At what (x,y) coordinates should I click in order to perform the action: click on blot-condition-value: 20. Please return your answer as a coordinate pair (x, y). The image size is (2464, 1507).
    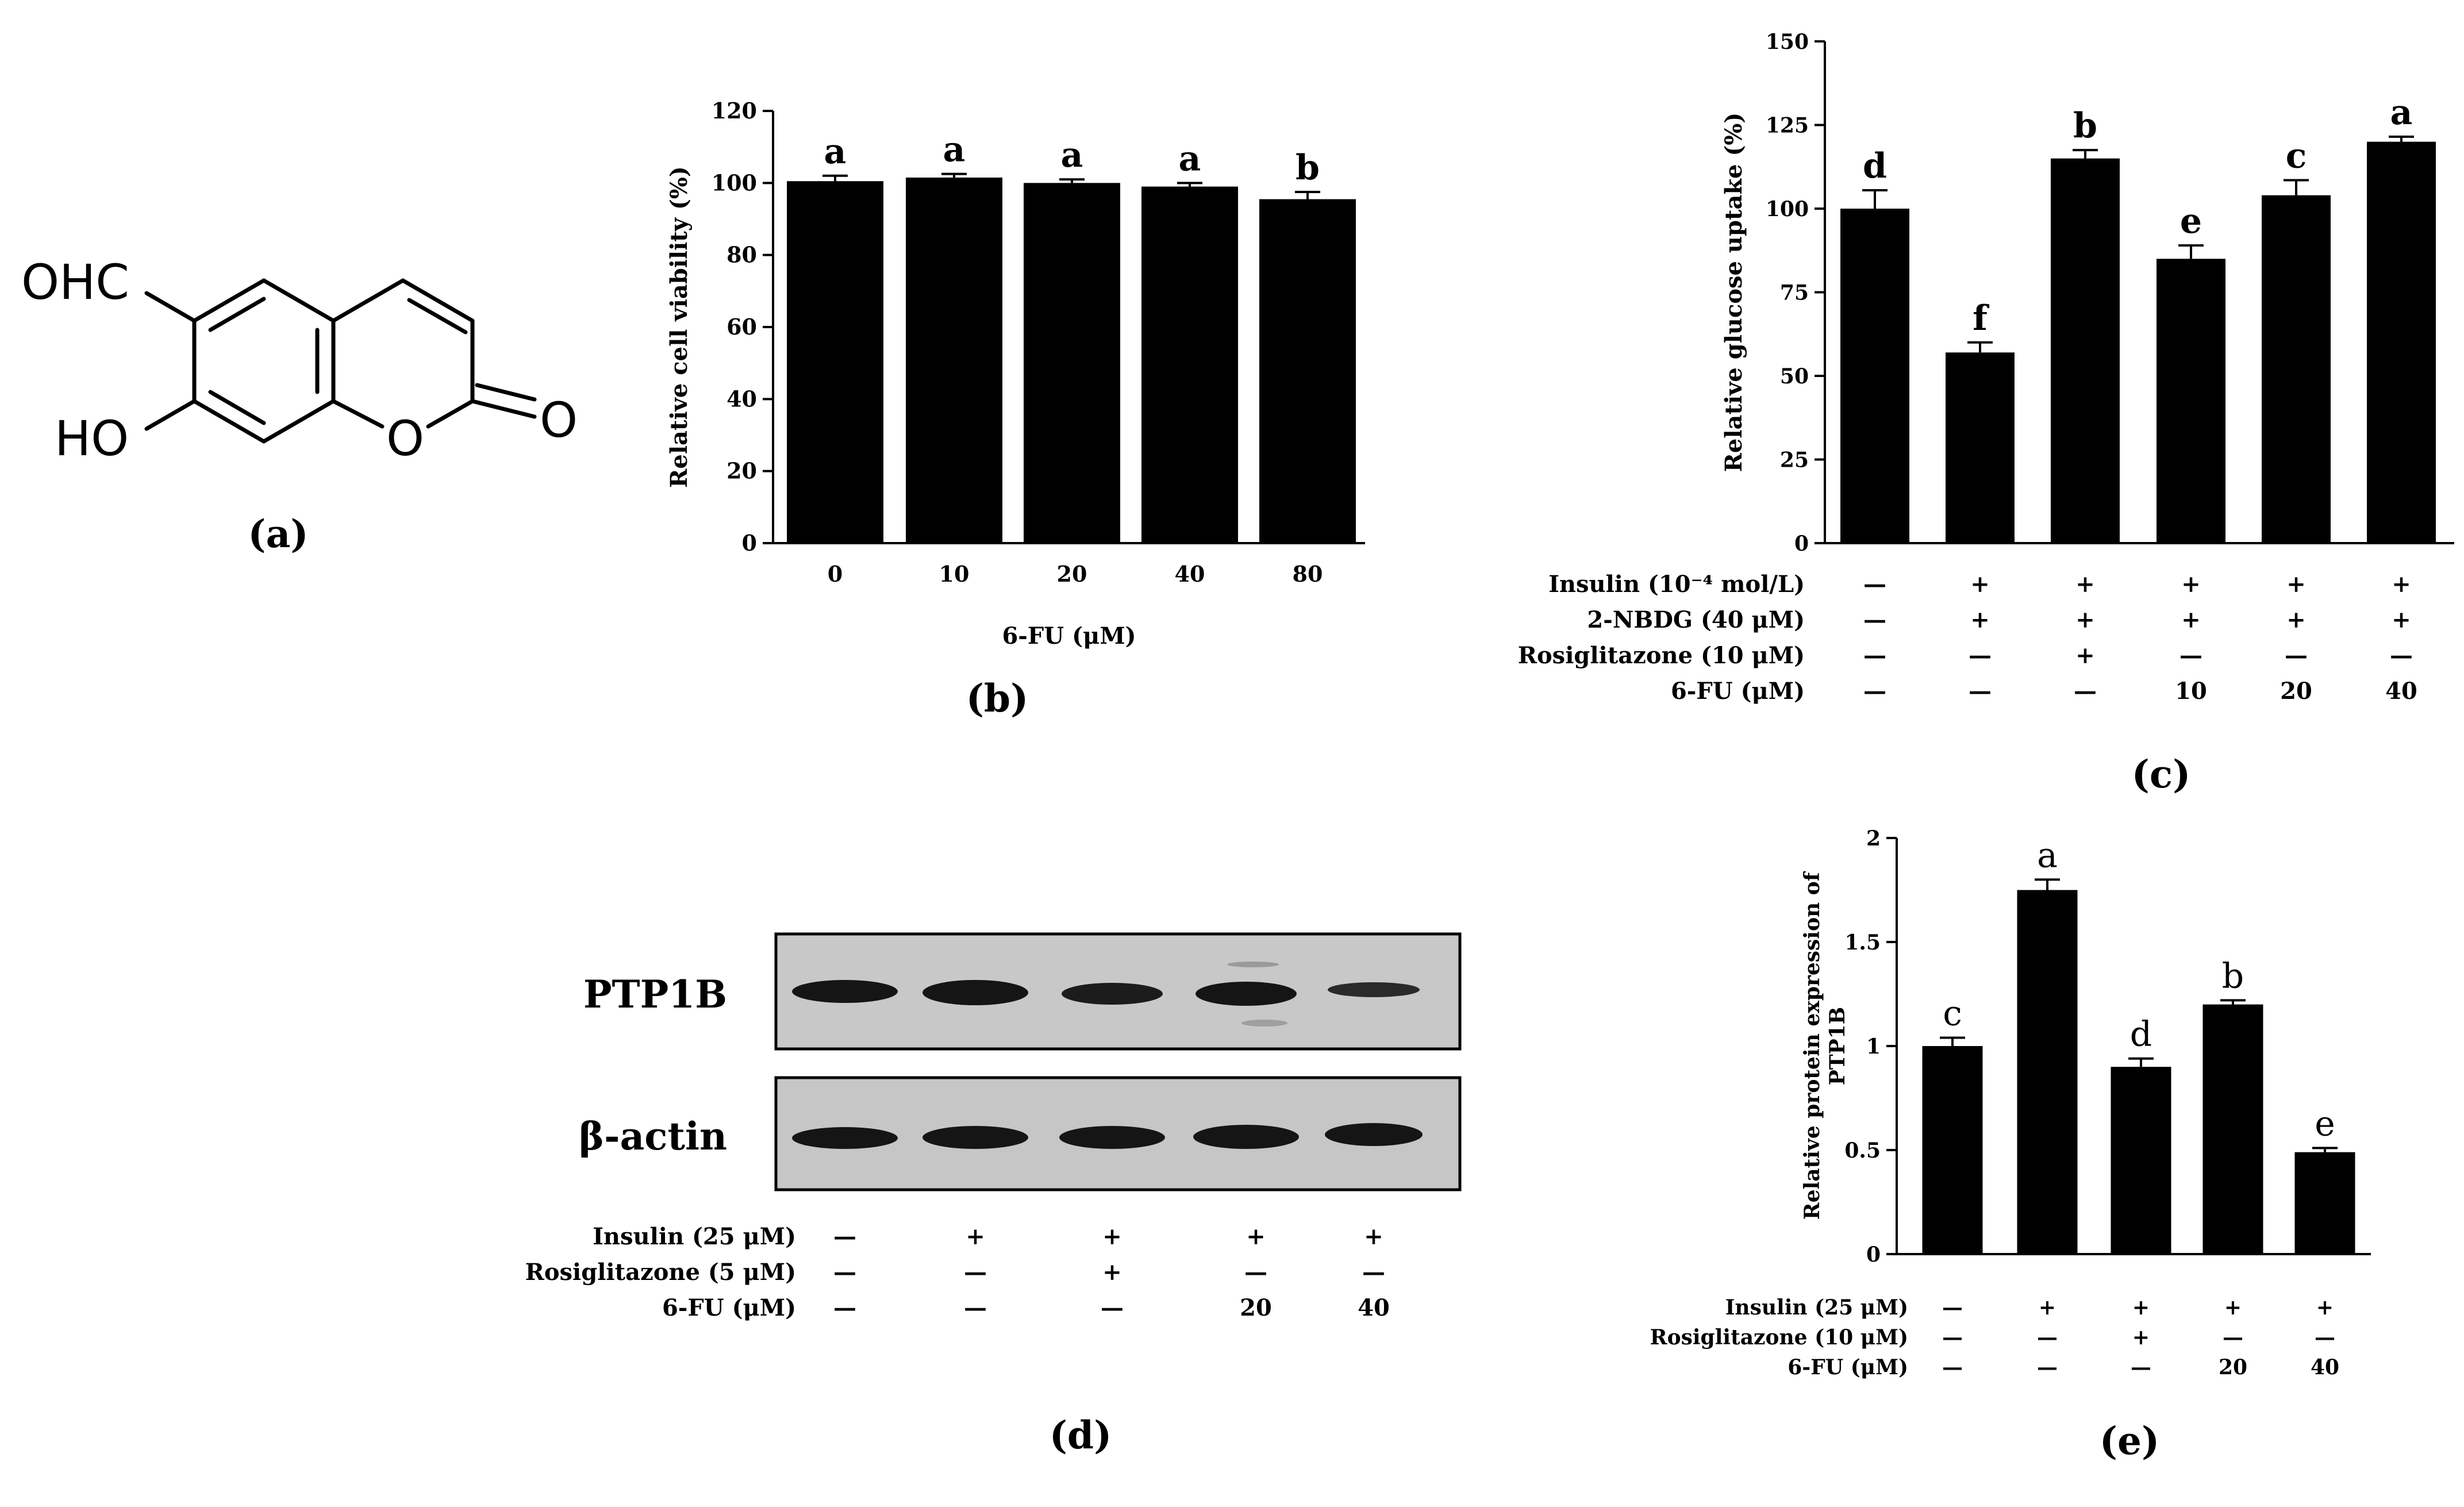
    Looking at the image, I should click on (1256, 1307).